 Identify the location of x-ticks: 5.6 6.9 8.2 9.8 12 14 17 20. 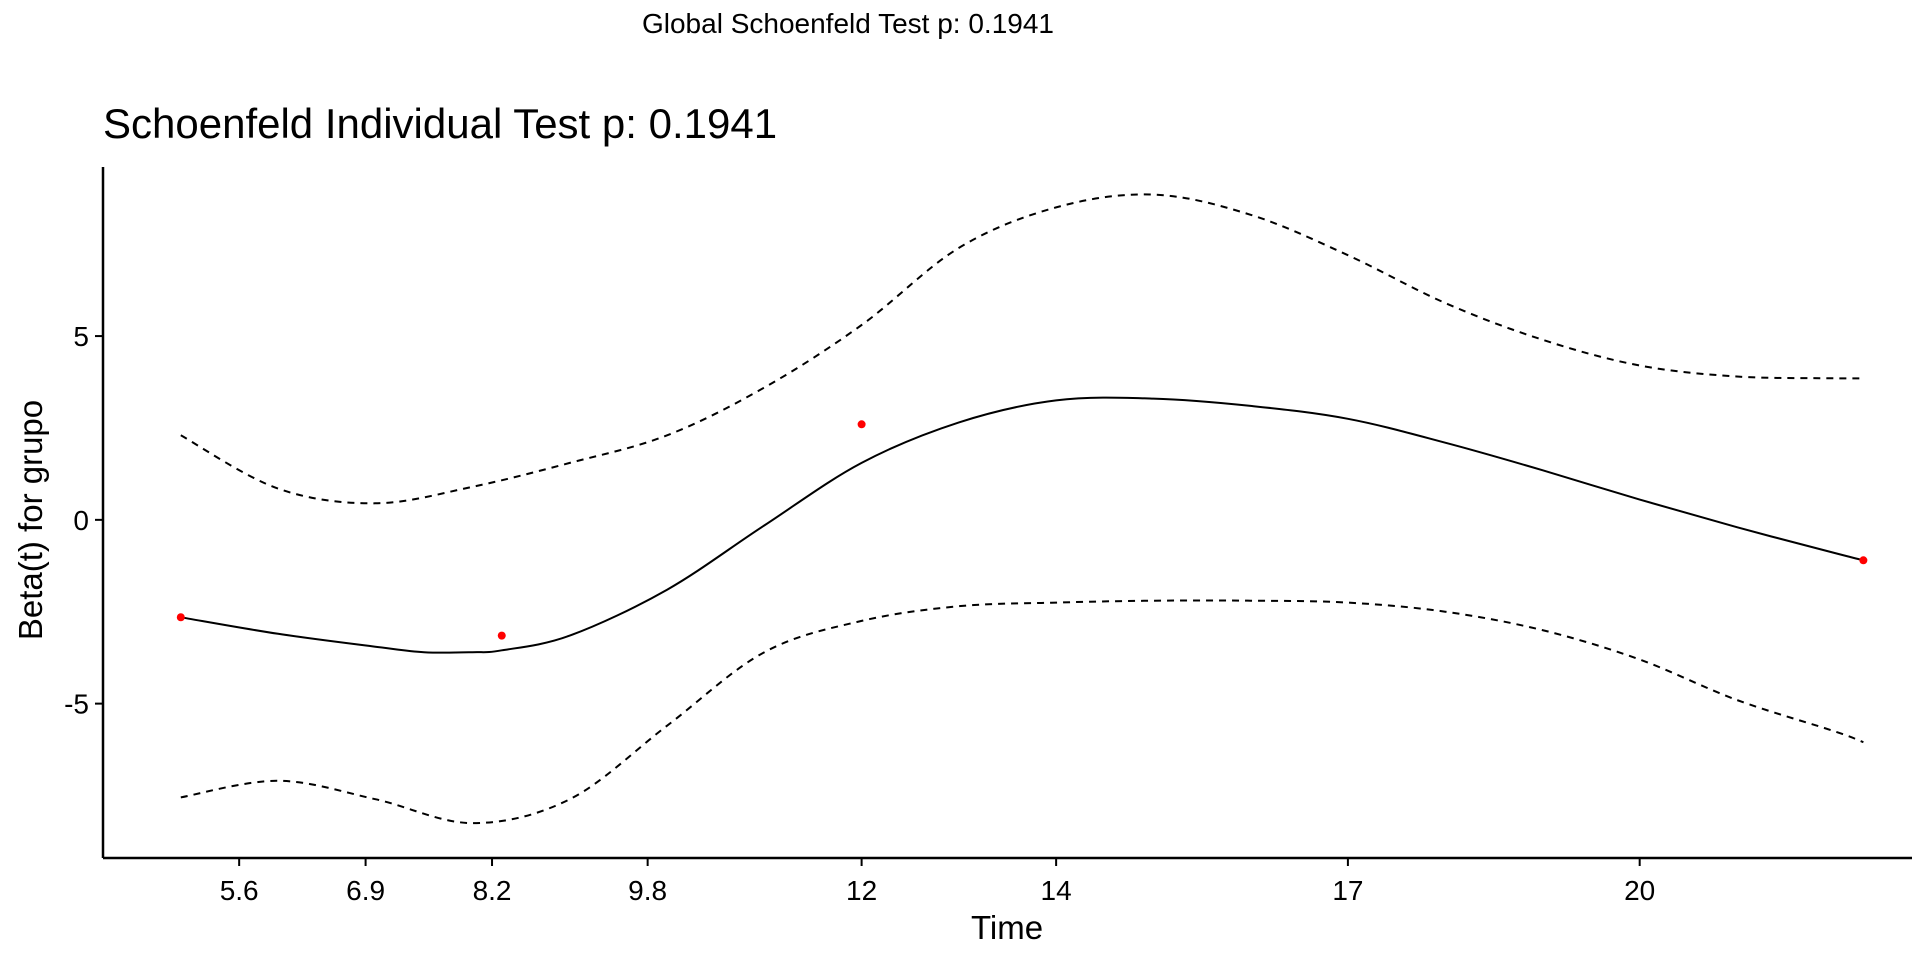
(937, 882).